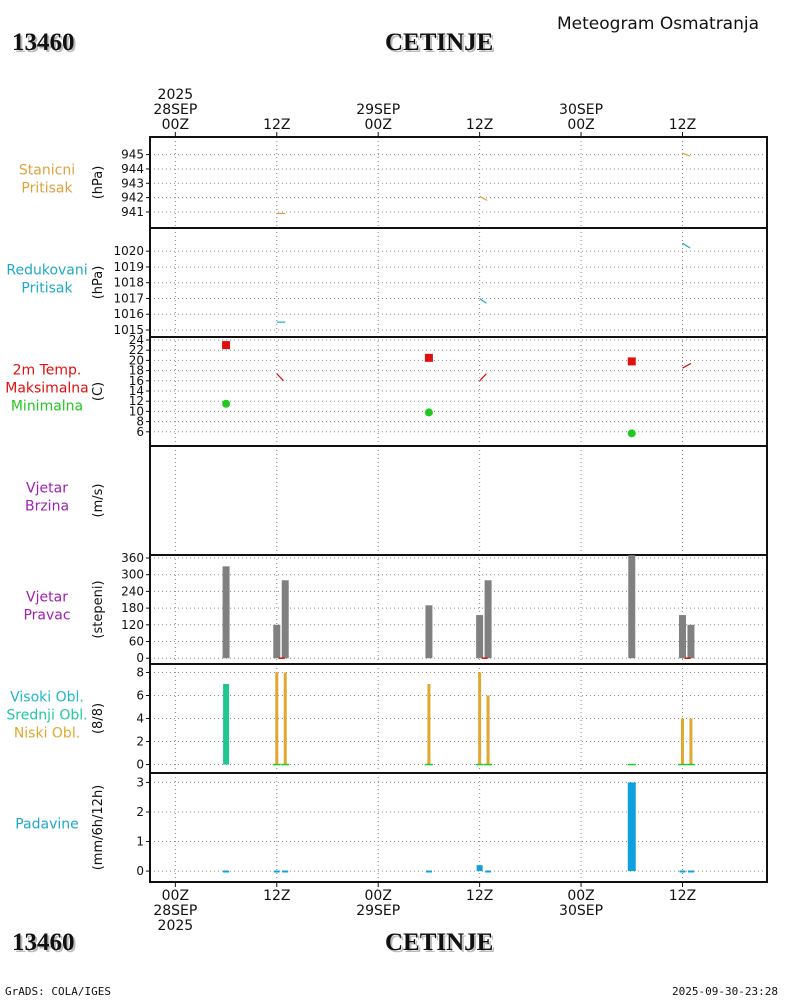 The width and height of the screenshot is (800, 1000). What do you see at coordinates (140, 782) in the screenshot?
I see `y-tick-label: 3` at bounding box center [140, 782].